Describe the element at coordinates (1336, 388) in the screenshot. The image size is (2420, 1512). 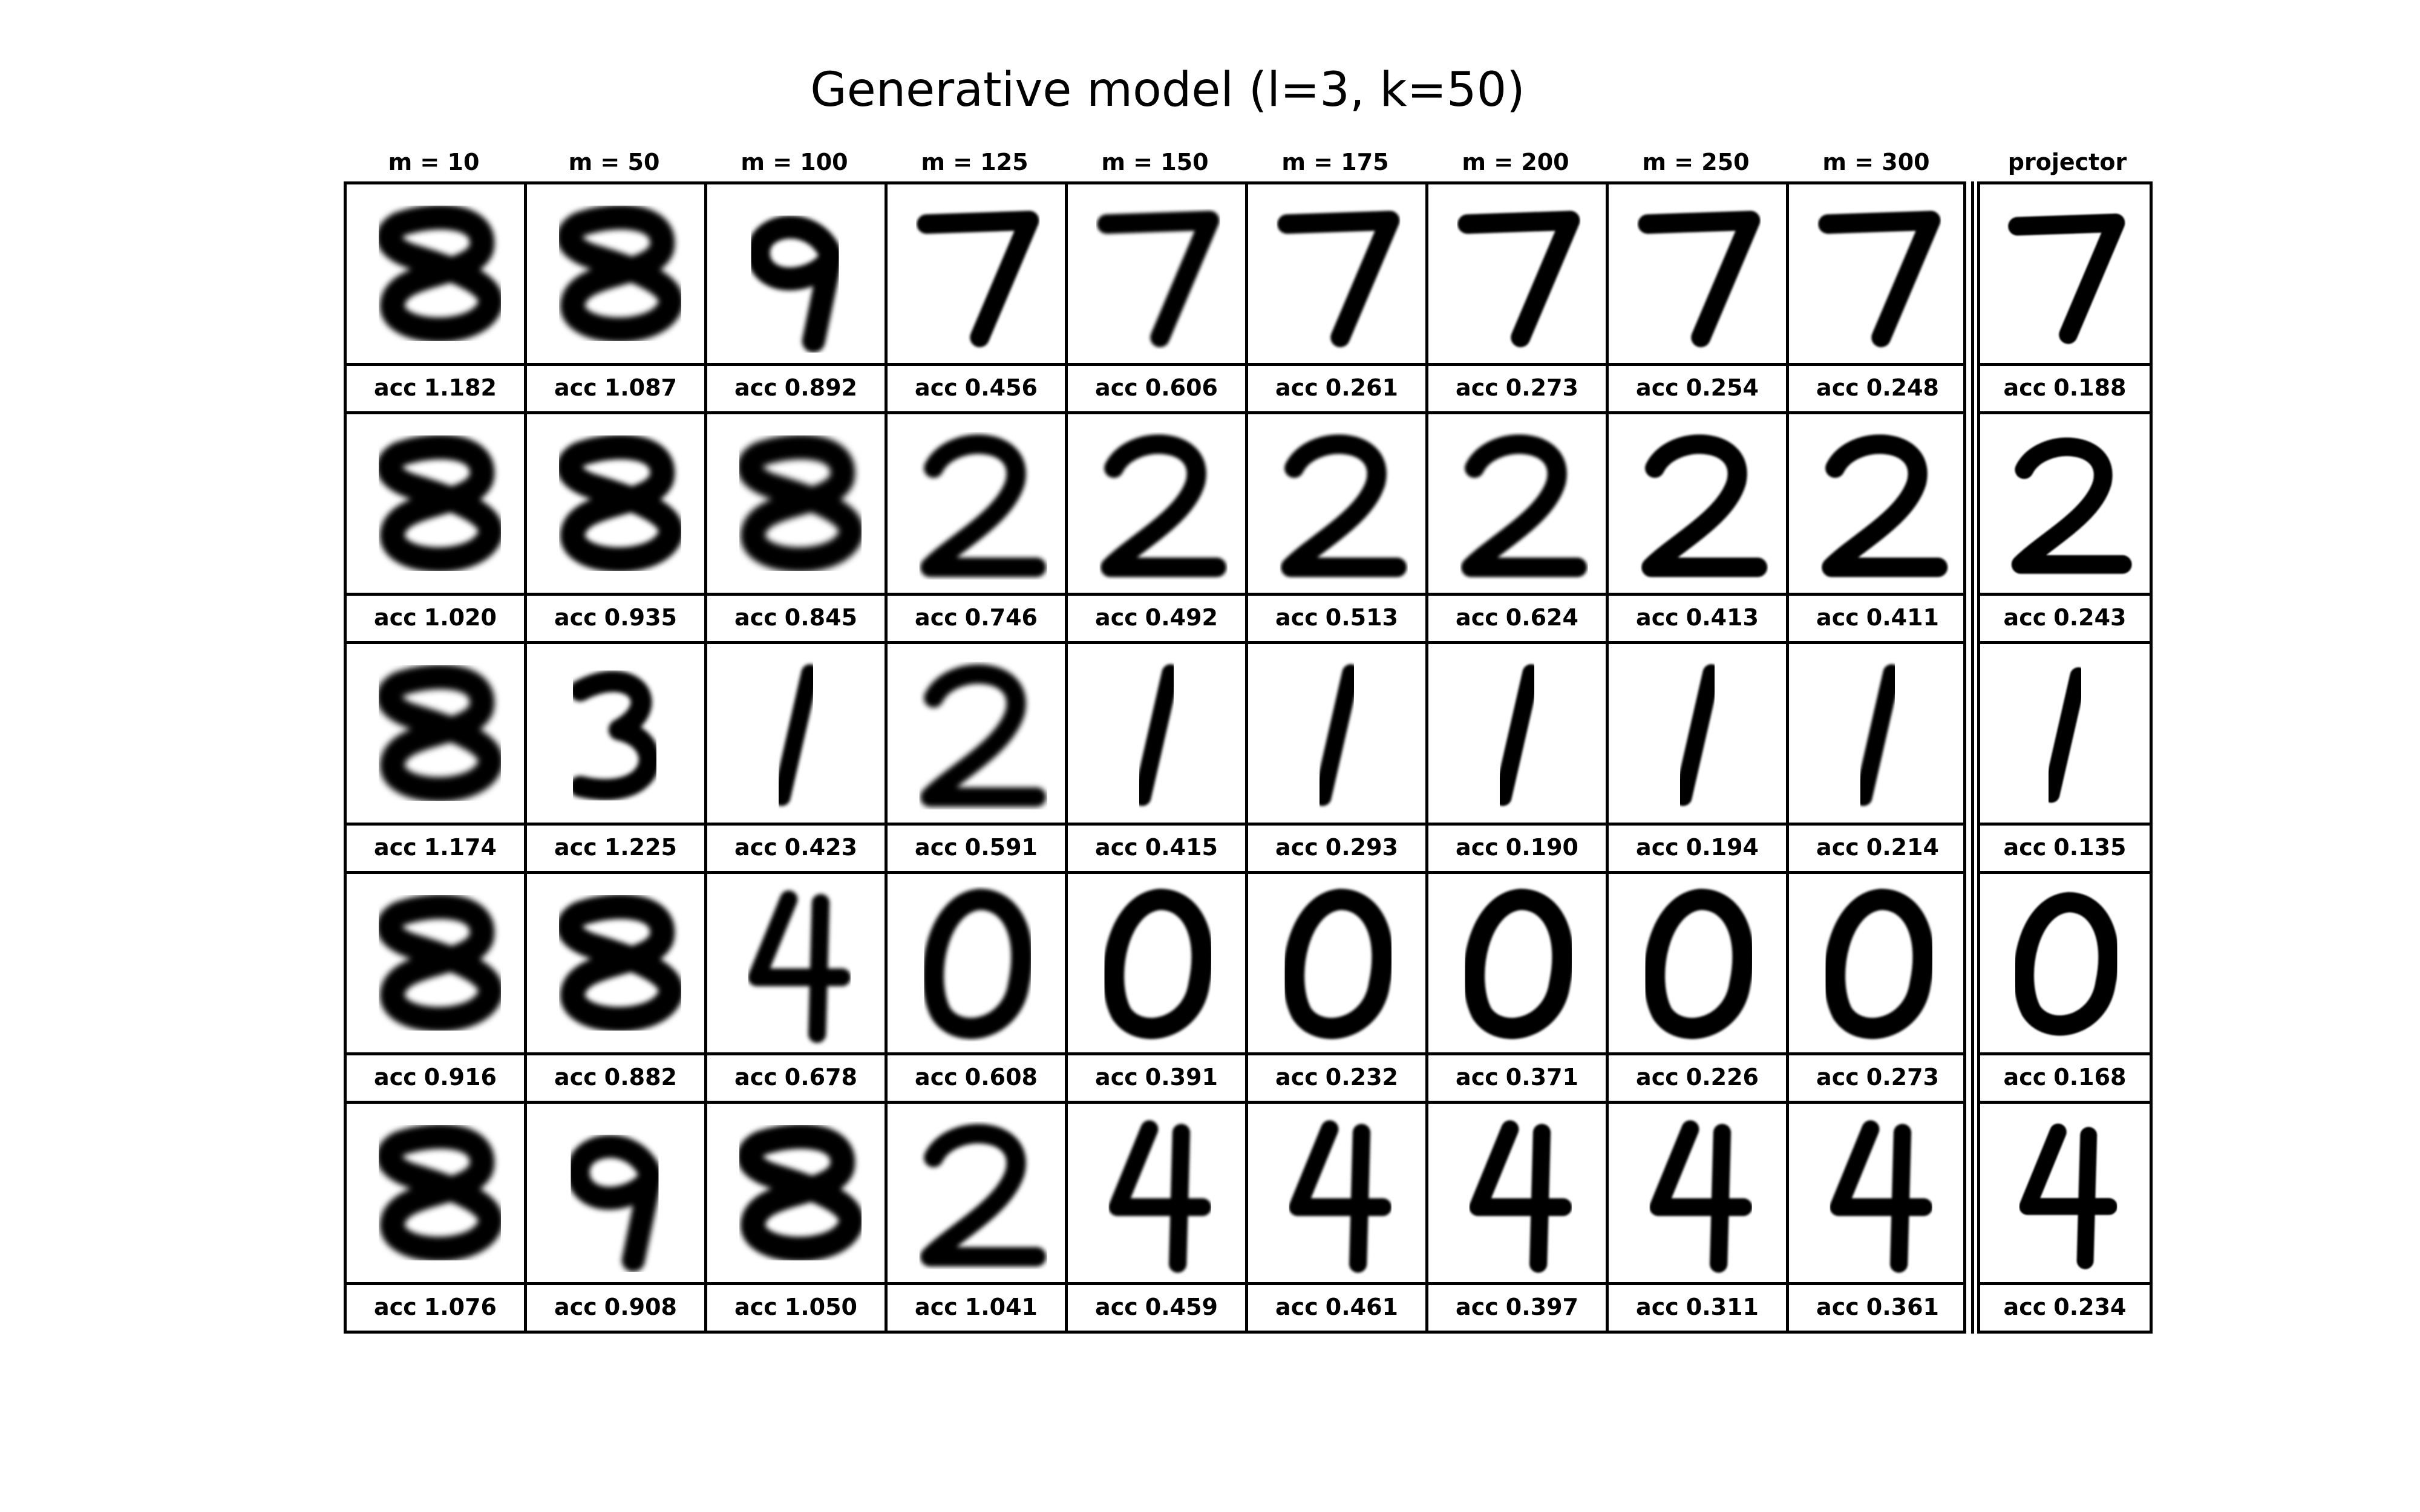
I see `acc-label: acc 0.261` at that location.